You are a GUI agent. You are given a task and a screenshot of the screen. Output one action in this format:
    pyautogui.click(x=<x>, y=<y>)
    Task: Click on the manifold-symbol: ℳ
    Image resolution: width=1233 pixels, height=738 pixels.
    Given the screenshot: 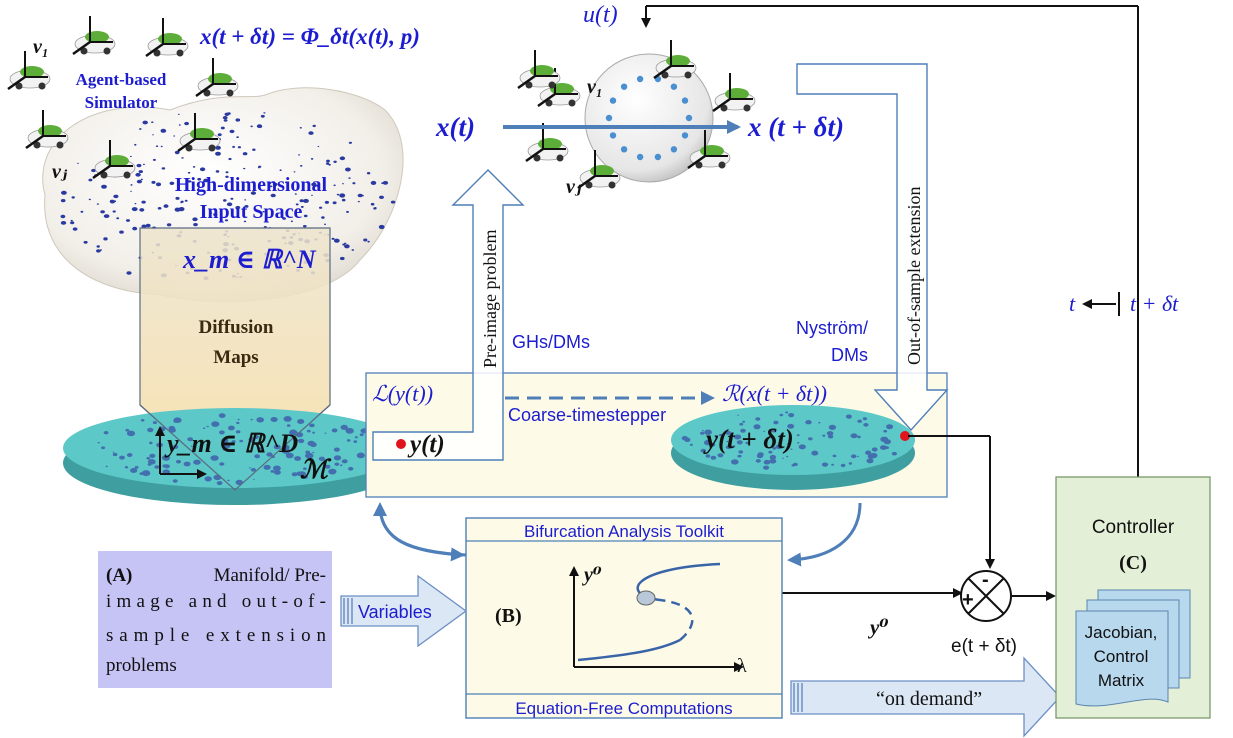 What is the action you would take?
    pyautogui.click(x=316, y=469)
    